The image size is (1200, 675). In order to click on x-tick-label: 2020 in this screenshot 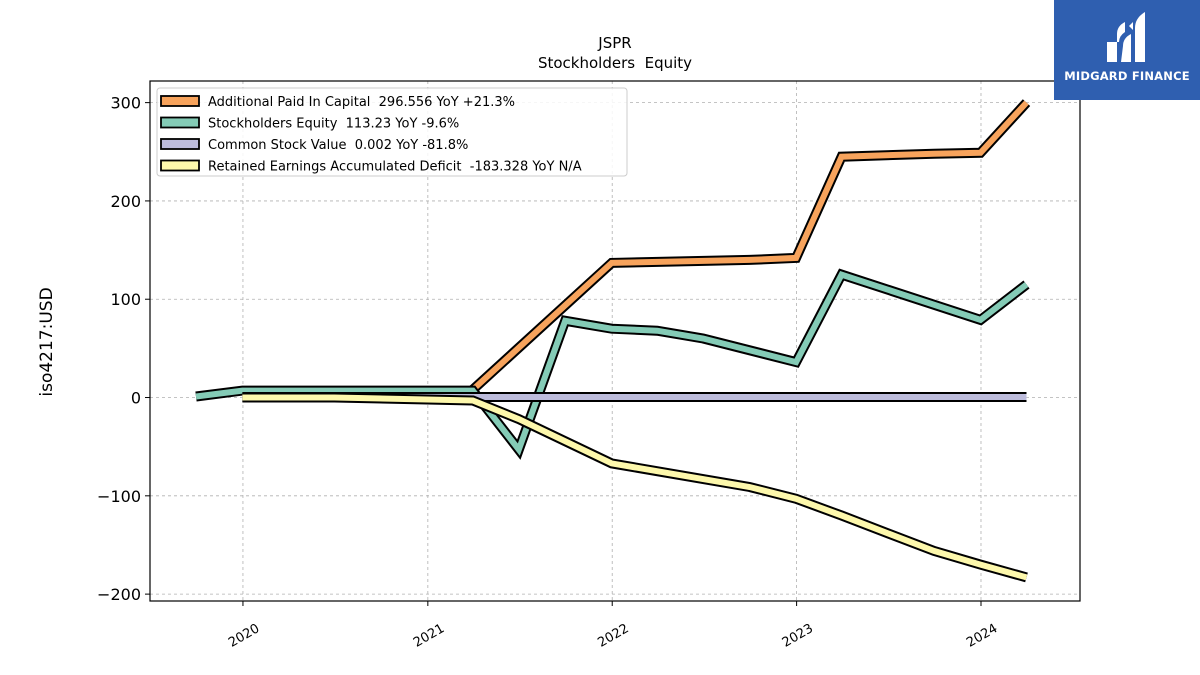, I will do `click(244, 636)`.